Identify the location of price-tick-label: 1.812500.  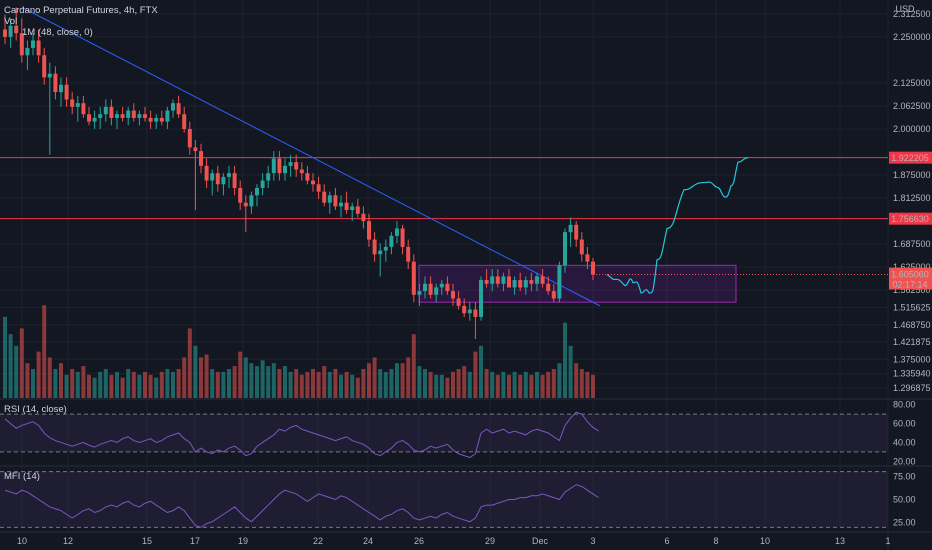
(912, 198).